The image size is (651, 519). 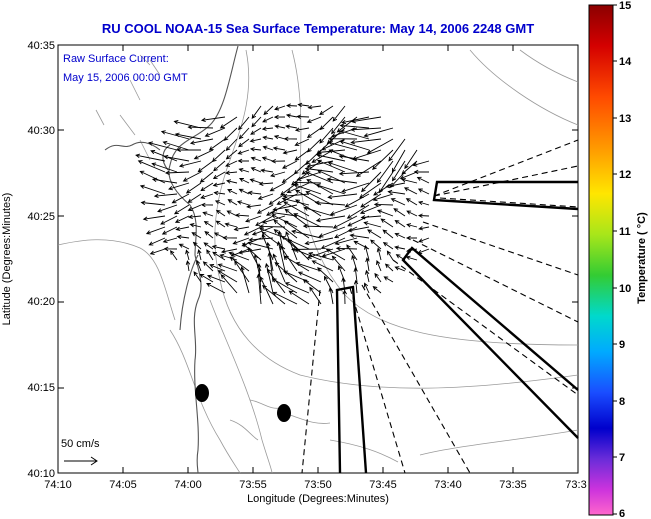 What do you see at coordinates (125, 78) in the screenshot?
I see `annotation-line-2: May 15, 2006 00:00 GMT` at bounding box center [125, 78].